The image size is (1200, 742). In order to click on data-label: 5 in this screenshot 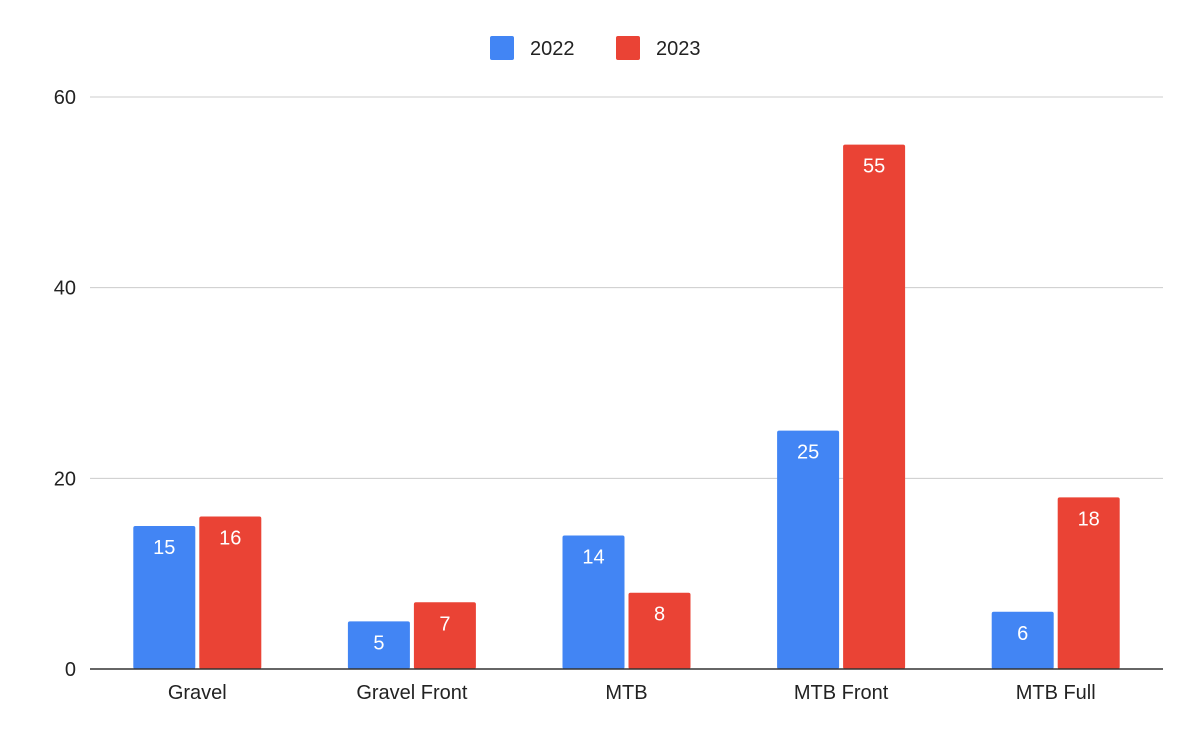, I will do `click(378, 643)`.